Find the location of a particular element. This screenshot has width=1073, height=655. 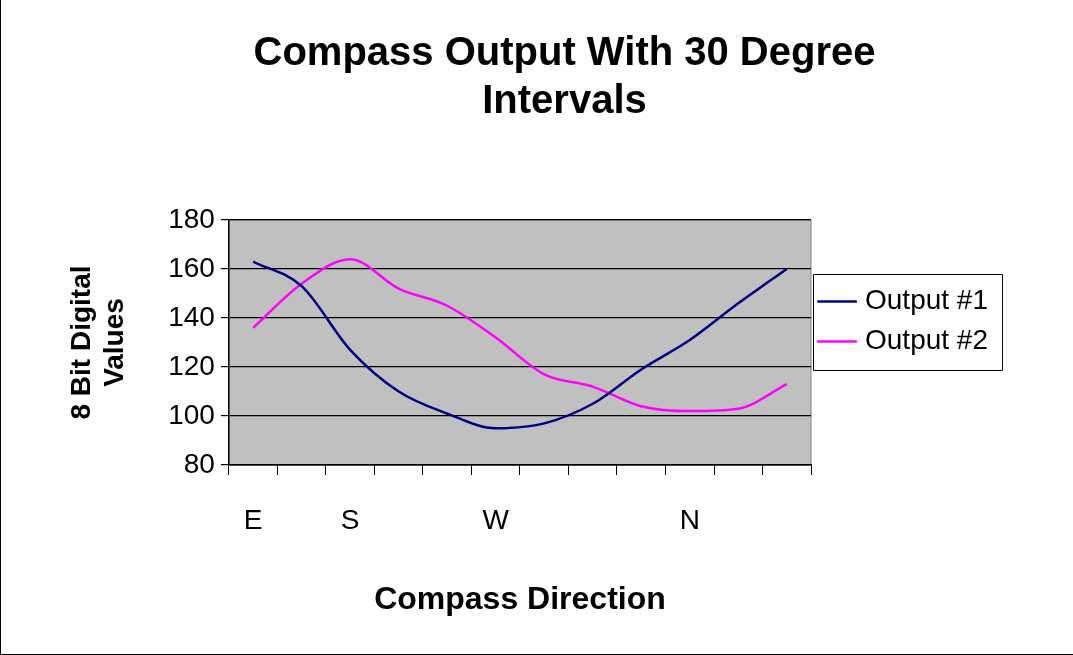

x-tick-label: W is located at coordinates (496, 519).